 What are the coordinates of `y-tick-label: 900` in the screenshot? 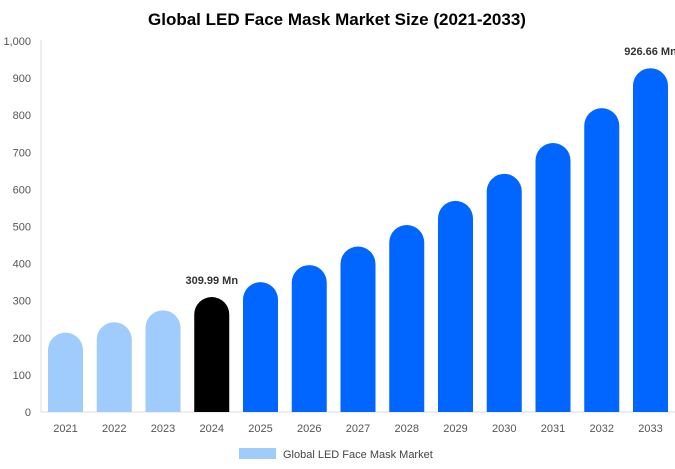 It's located at (22, 79).